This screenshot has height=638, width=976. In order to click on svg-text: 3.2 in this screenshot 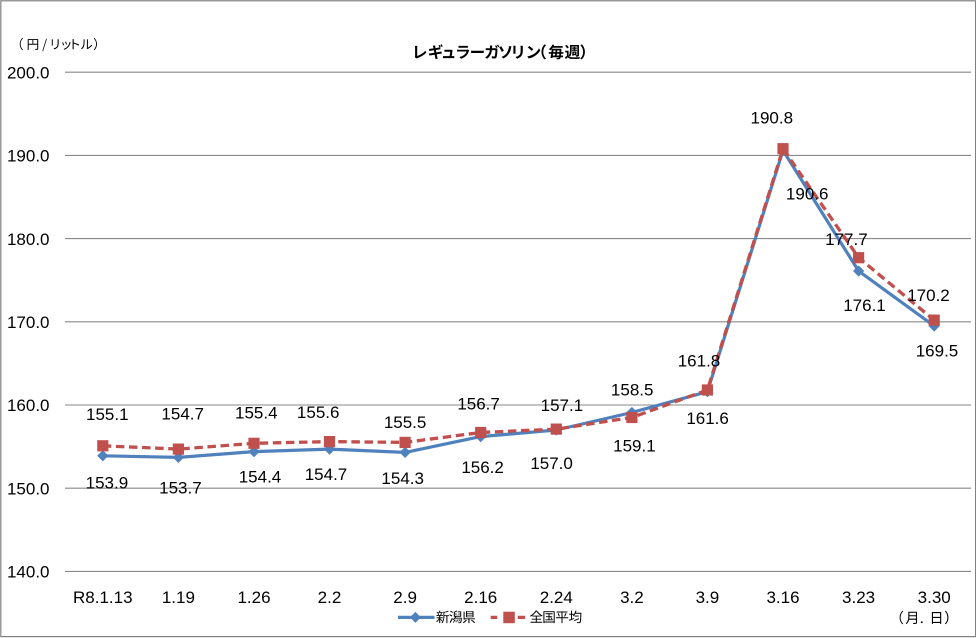, I will do `click(632, 597)`.